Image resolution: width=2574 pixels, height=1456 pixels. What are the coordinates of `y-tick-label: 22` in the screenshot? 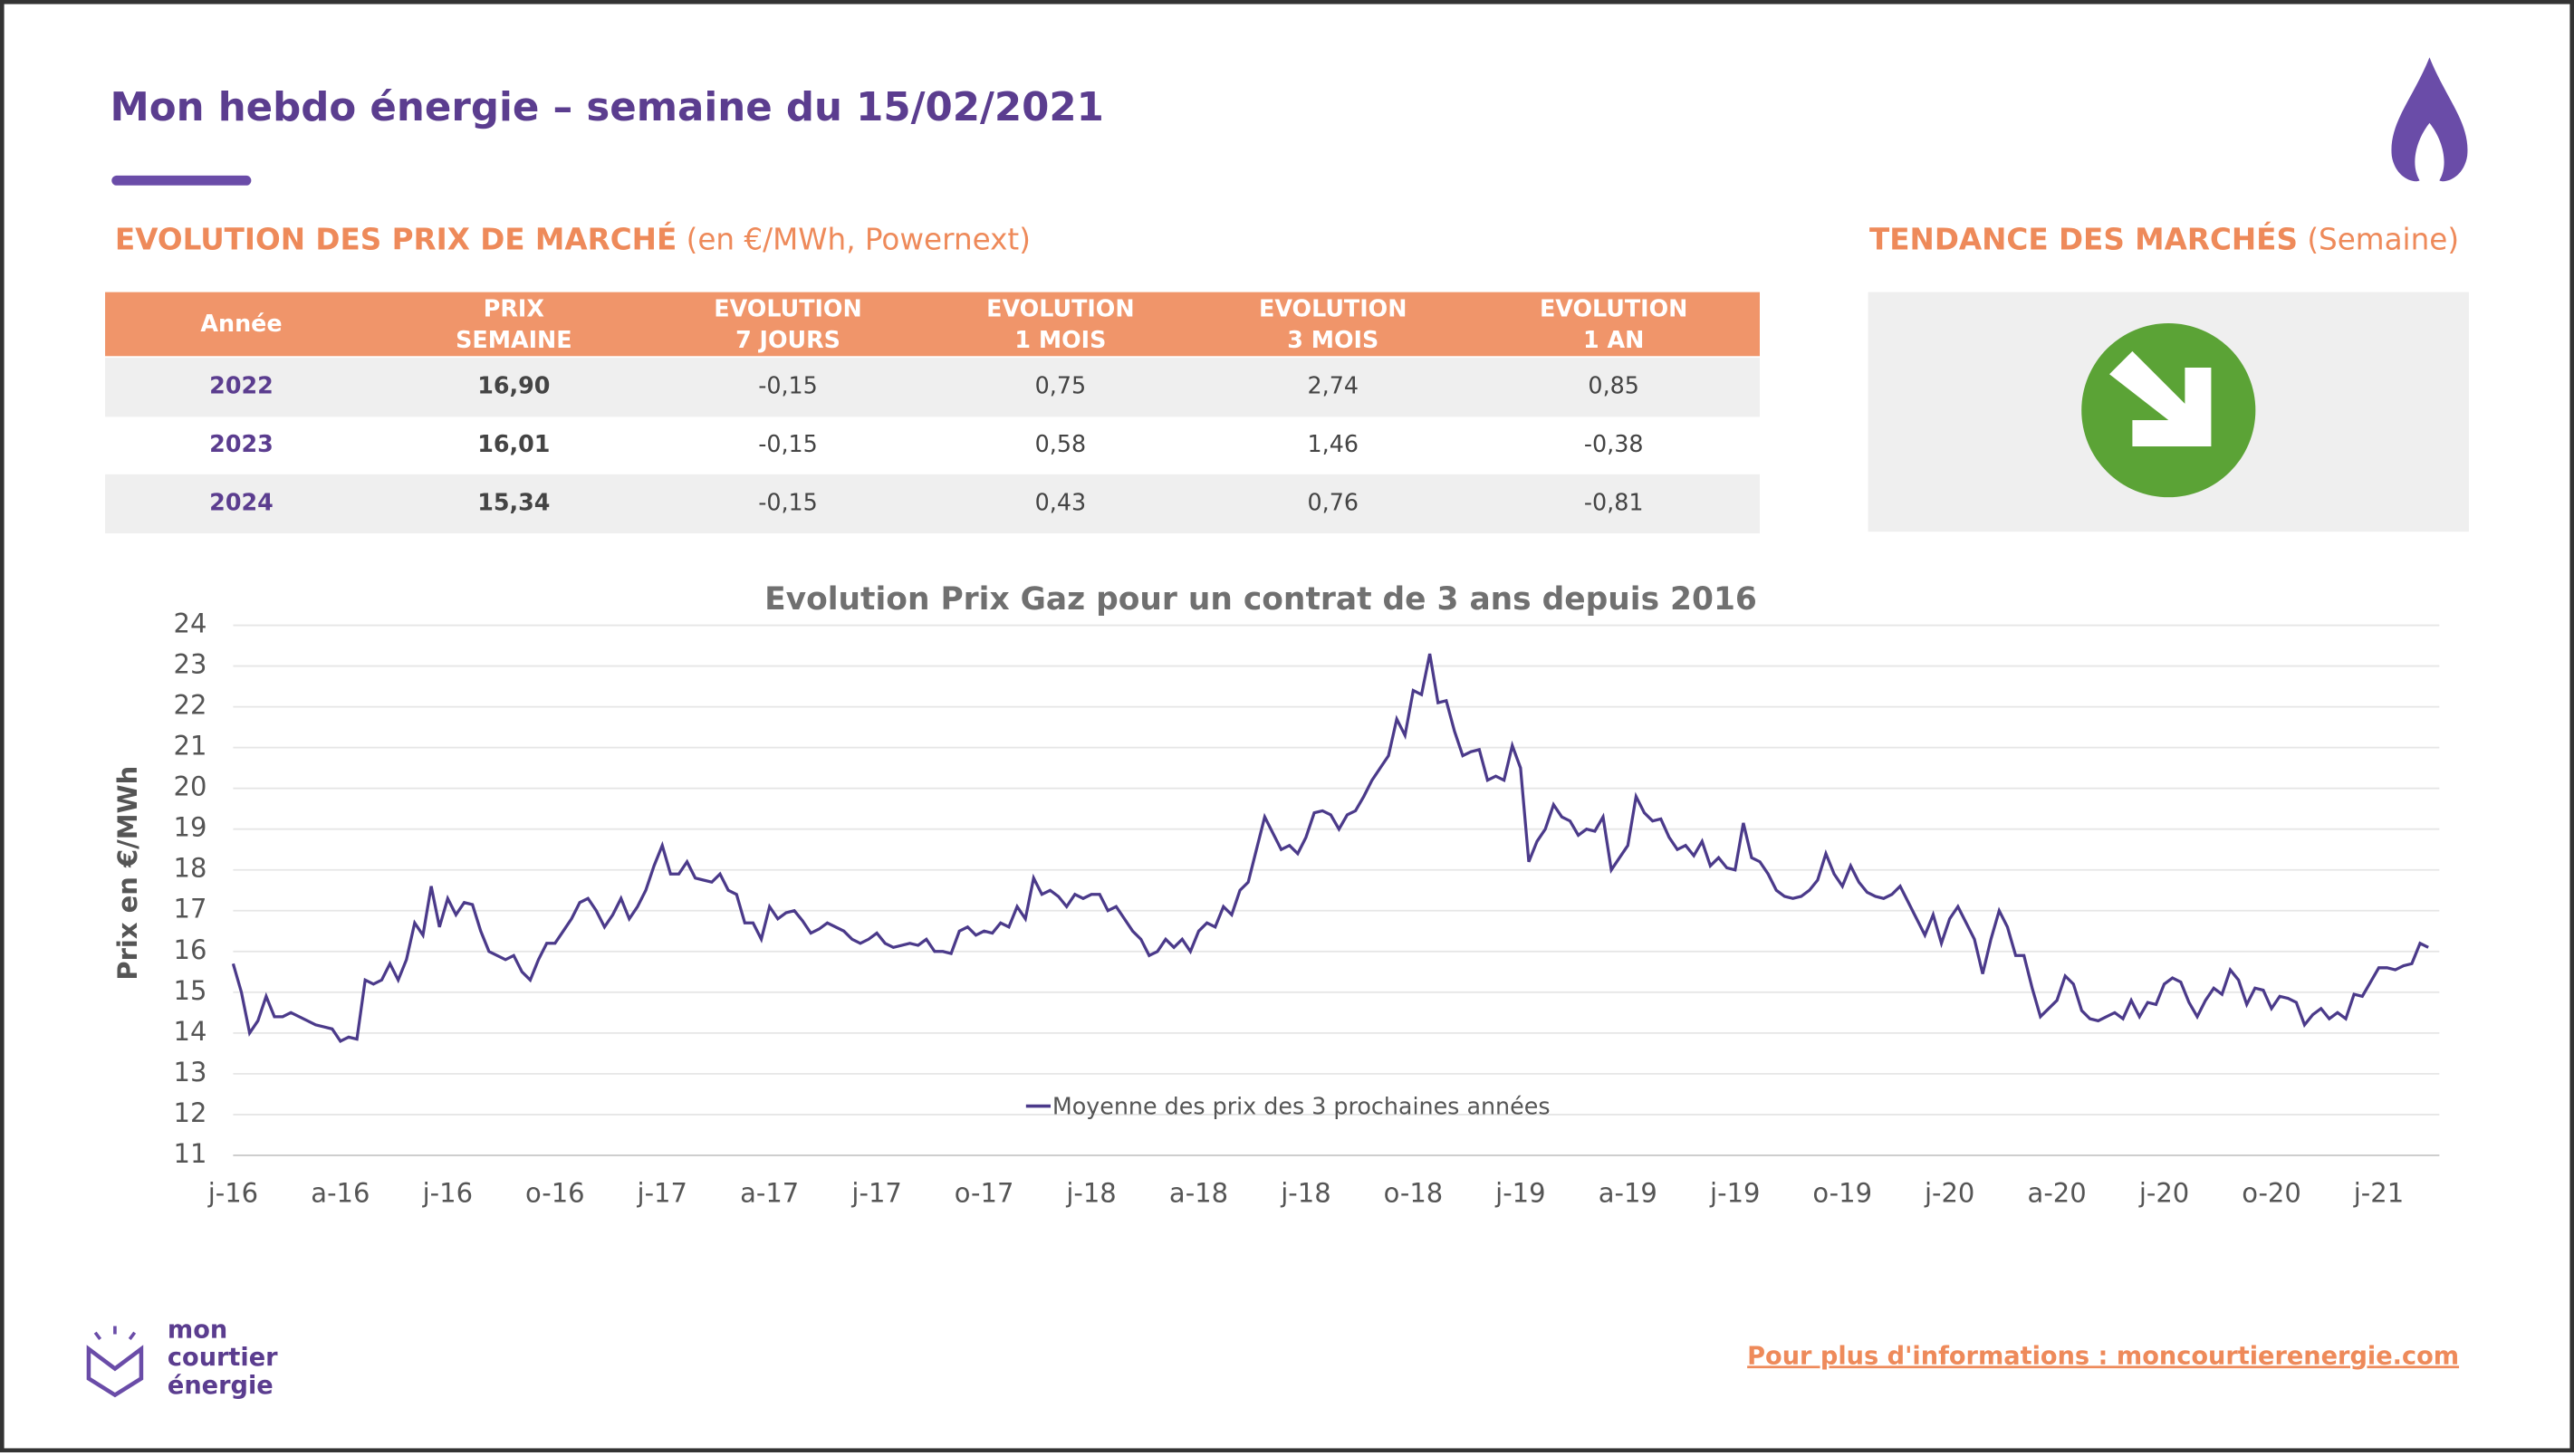 It's located at (190, 706).